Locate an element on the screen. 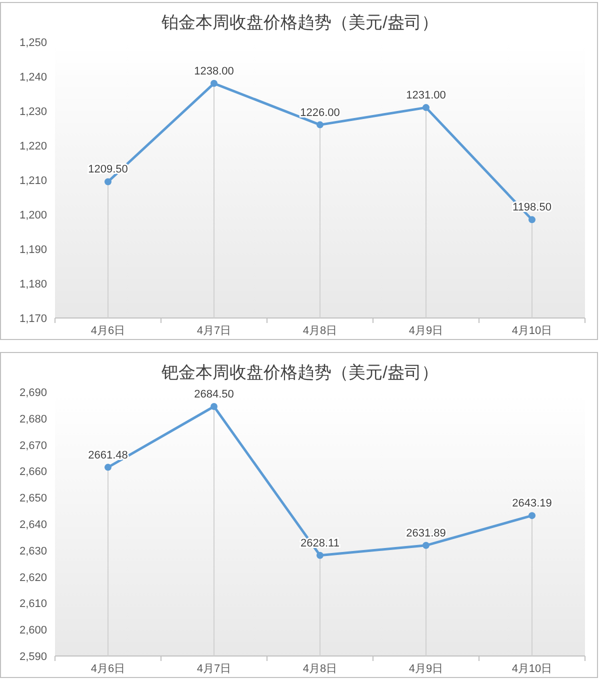 The height and width of the screenshot is (680, 600). chart-title: 铂金本周收盘价格趋势（美元/盎司） is located at coordinates (299, 22).